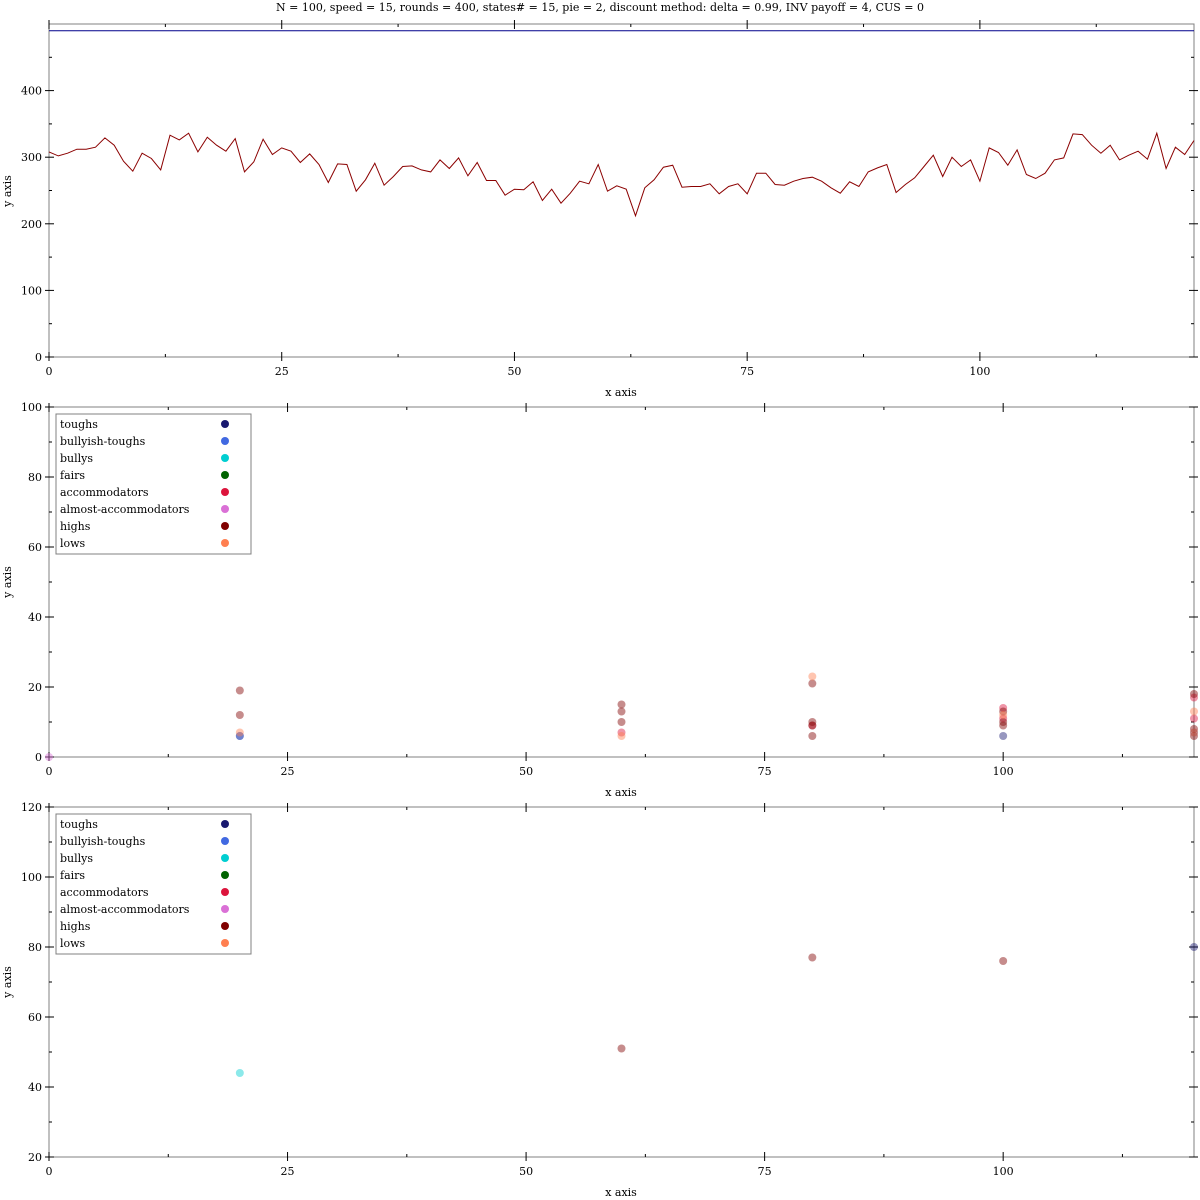  I want to click on legend-marker-toughs, so click(225, 424).